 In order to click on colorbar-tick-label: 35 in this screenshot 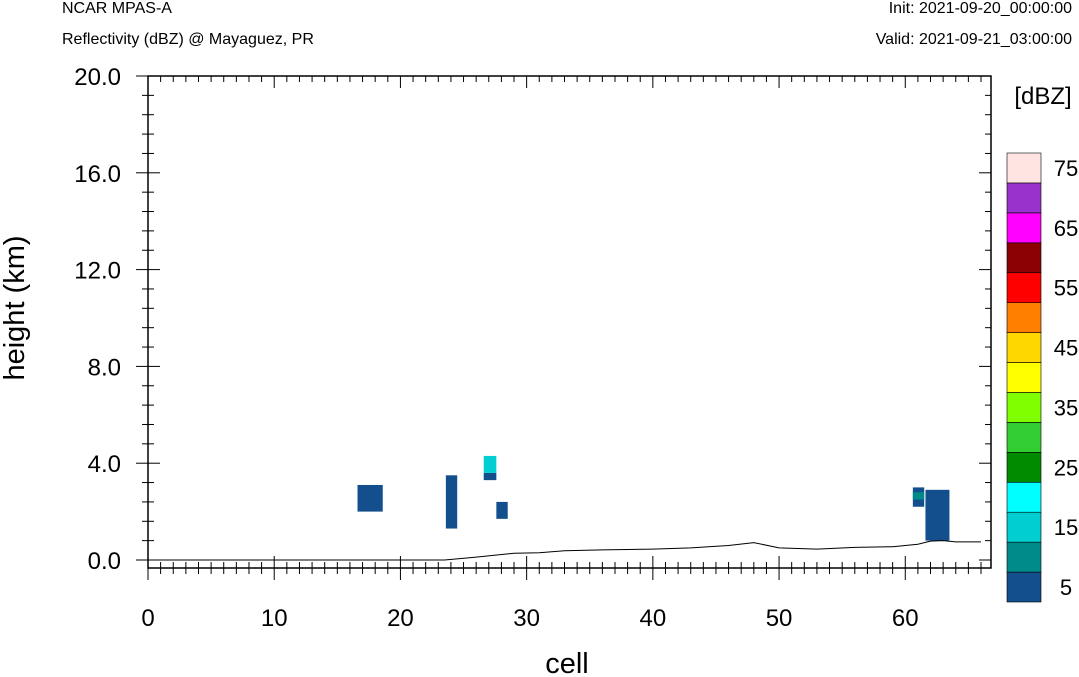, I will do `click(1066, 407)`.